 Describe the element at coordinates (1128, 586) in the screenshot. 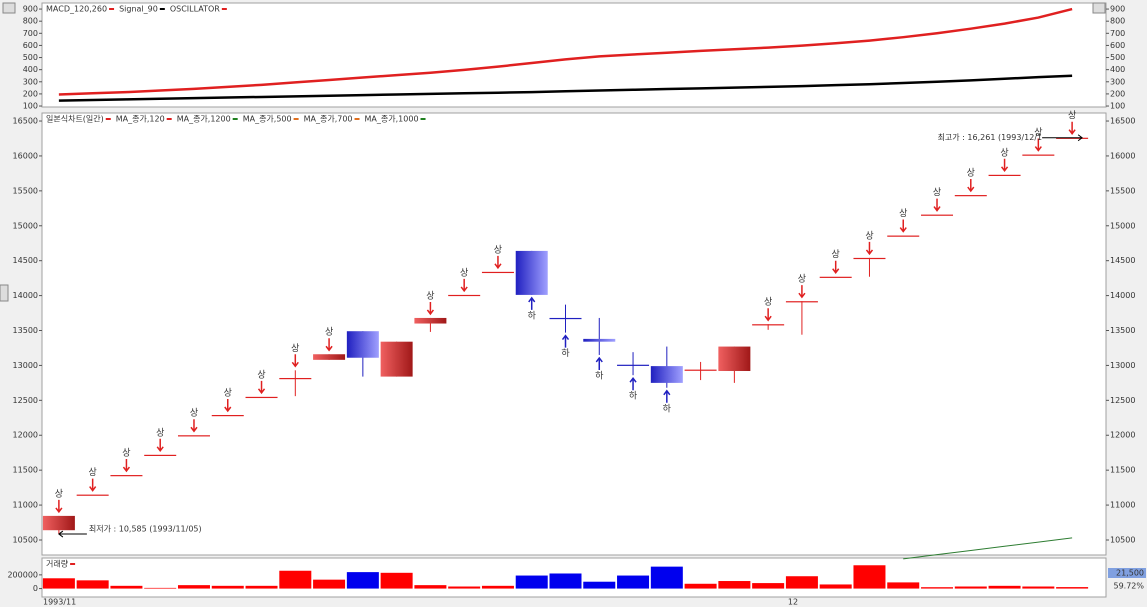

I see `ratio-label: 59.72%` at that location.